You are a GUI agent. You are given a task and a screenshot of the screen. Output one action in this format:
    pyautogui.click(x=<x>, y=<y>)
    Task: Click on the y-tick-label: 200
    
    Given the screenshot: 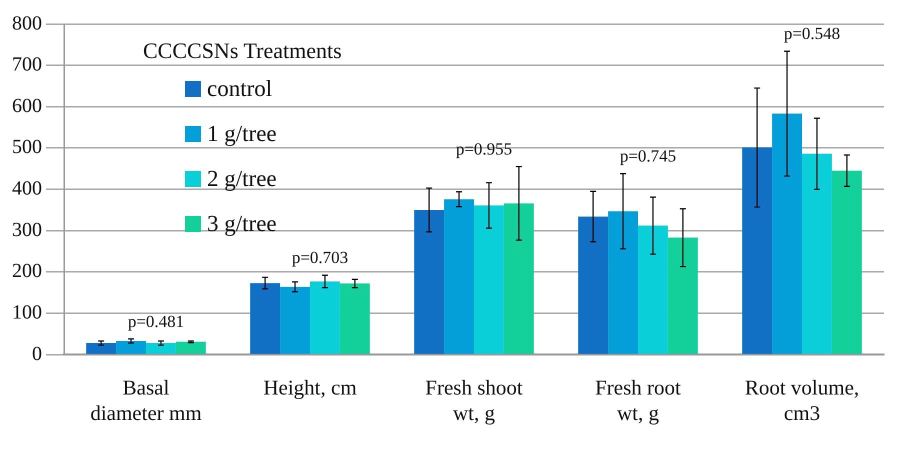 What is the action you would take?
    pyautogui.click(x=27, y=271)
    